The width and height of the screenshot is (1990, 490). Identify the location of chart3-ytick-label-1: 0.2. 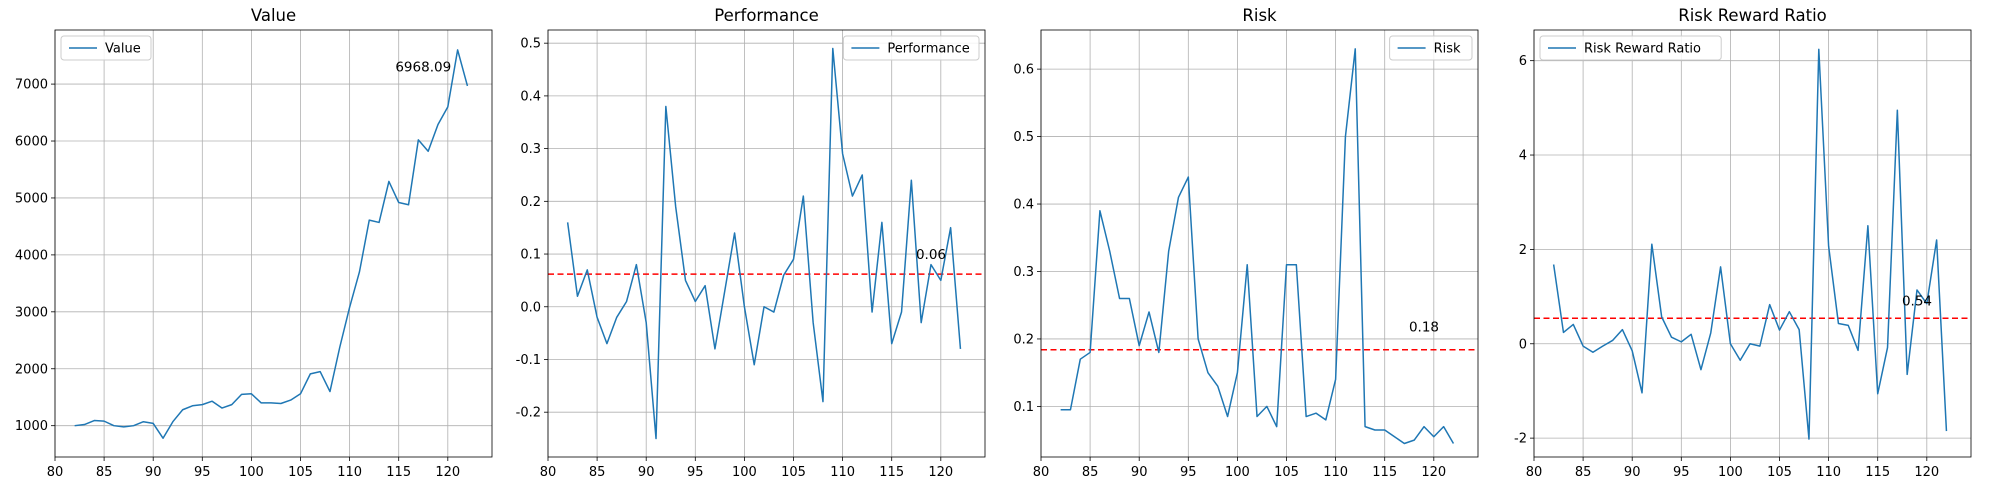
(1023, 339).